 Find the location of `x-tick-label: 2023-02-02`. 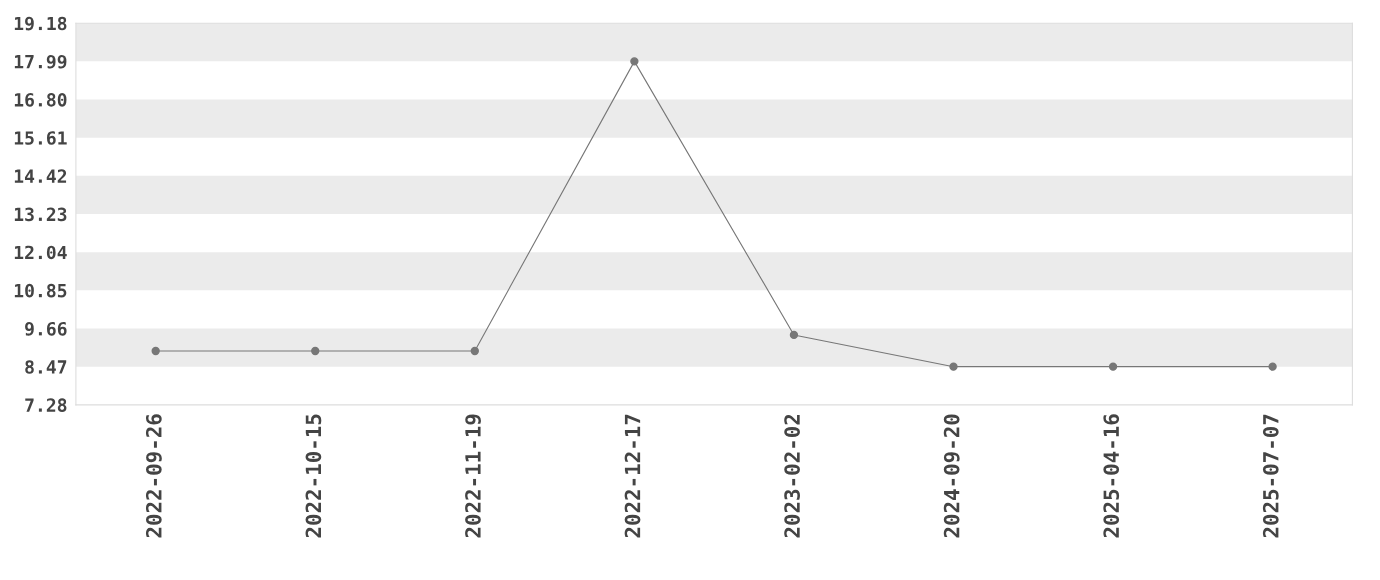

x-tick-label: 2023-02-02 is located at coordinates (792, 476).